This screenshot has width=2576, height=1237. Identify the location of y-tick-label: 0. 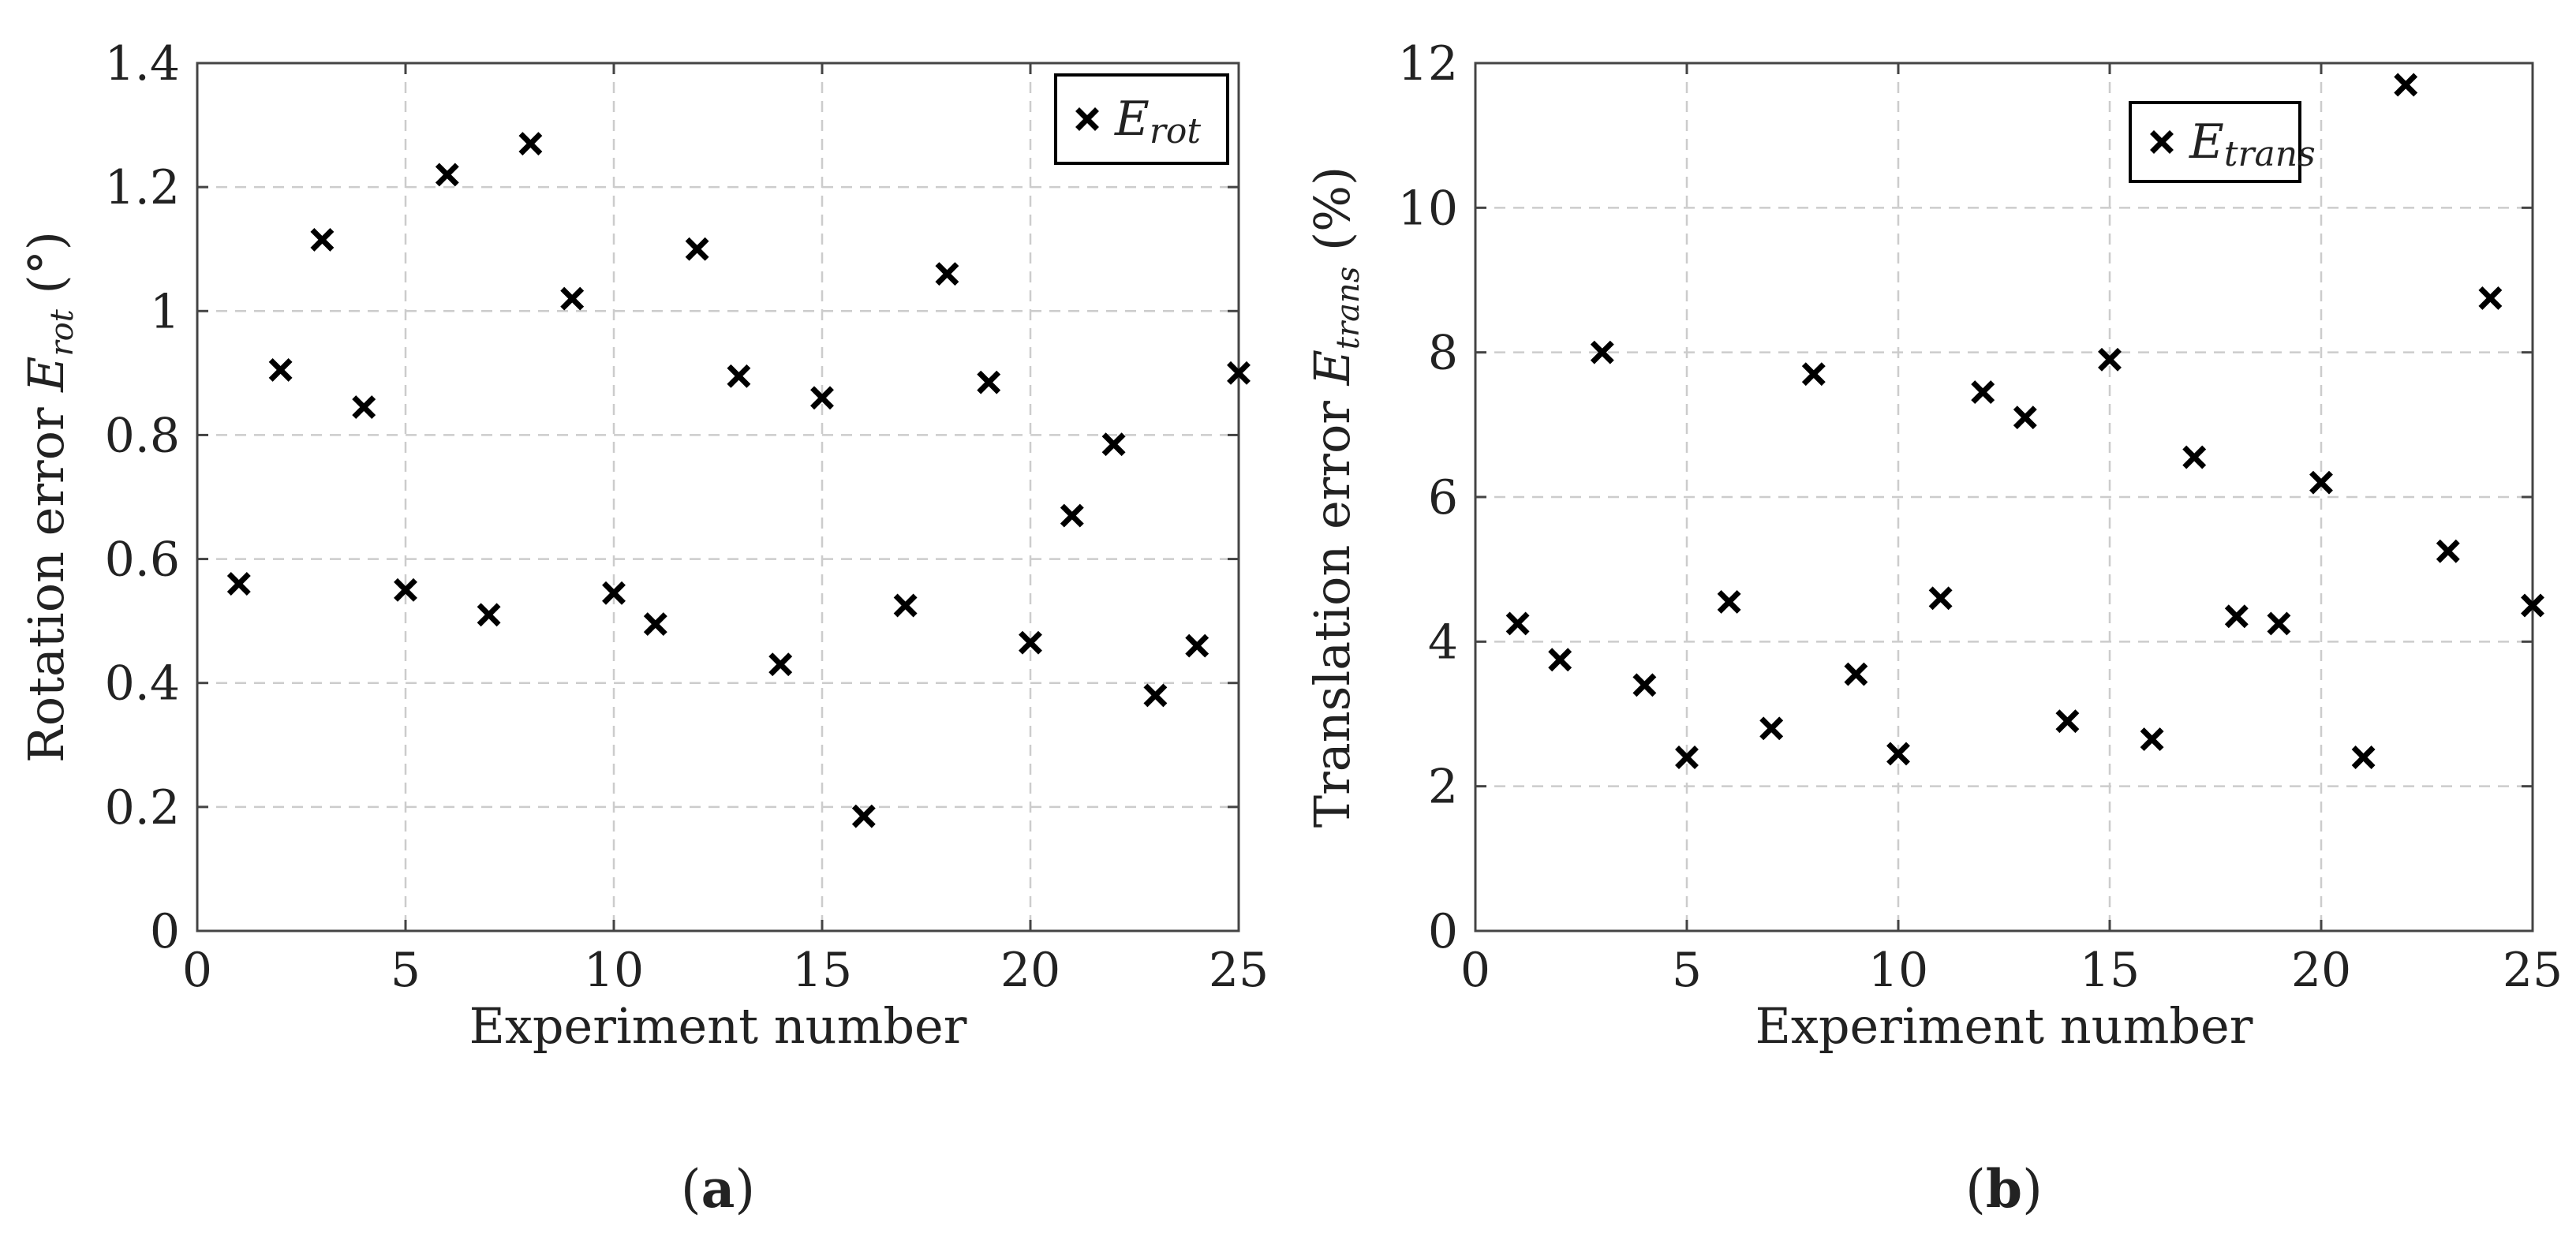
(1443, 932).